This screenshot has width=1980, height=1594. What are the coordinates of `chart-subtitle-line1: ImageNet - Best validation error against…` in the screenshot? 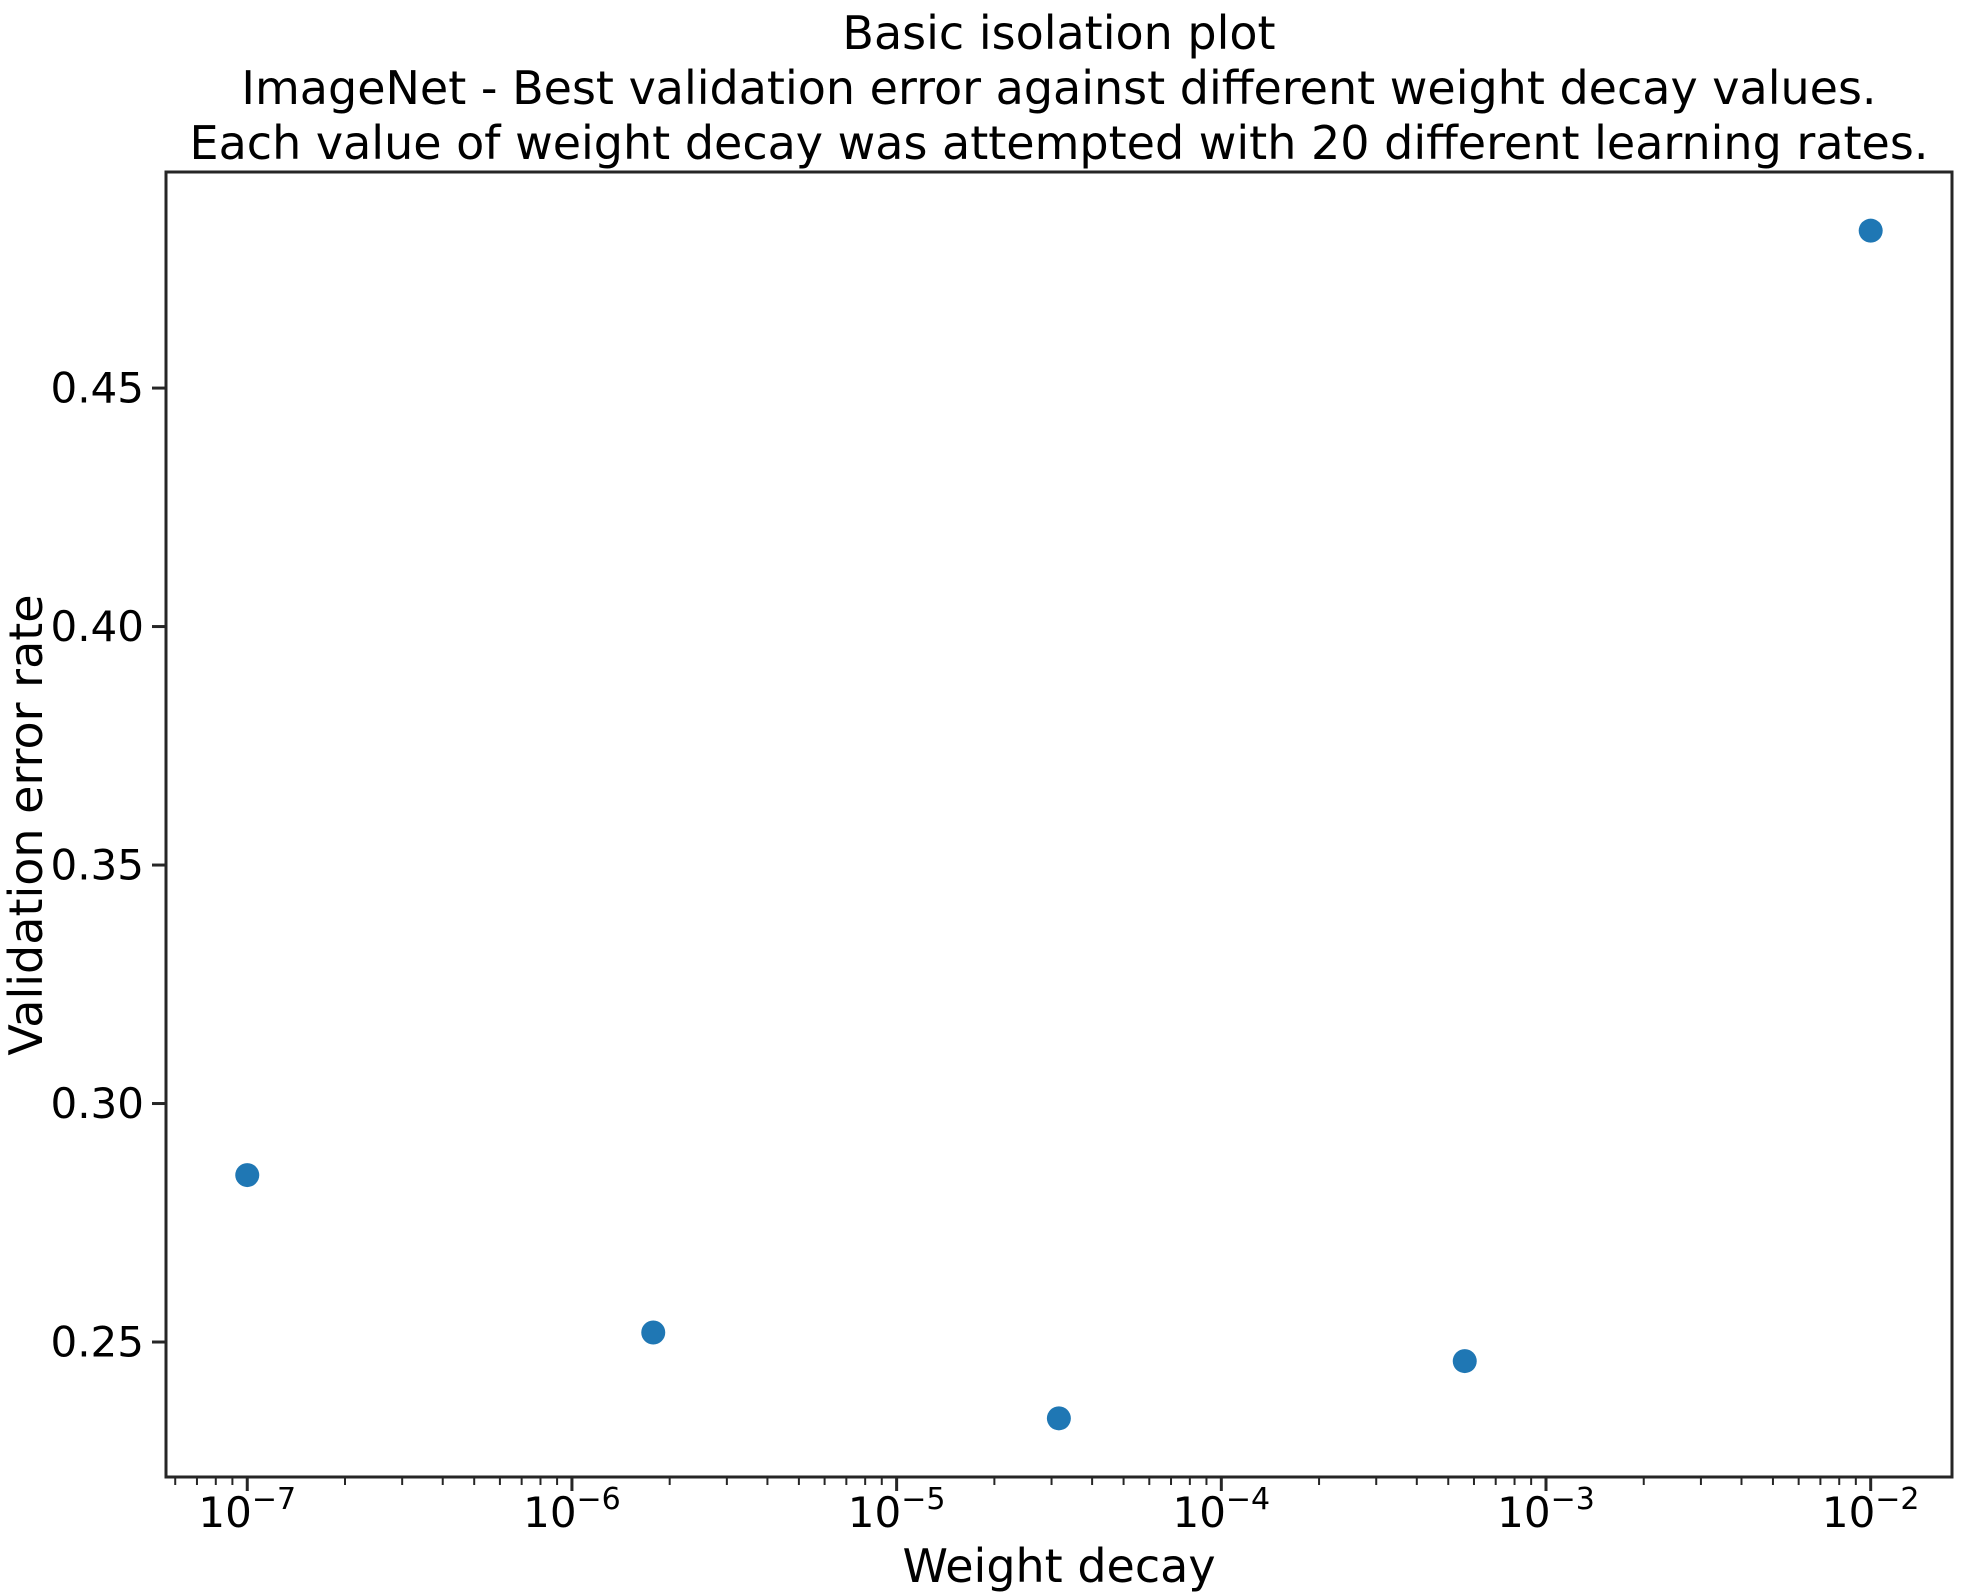 It's located at (1059, 88).